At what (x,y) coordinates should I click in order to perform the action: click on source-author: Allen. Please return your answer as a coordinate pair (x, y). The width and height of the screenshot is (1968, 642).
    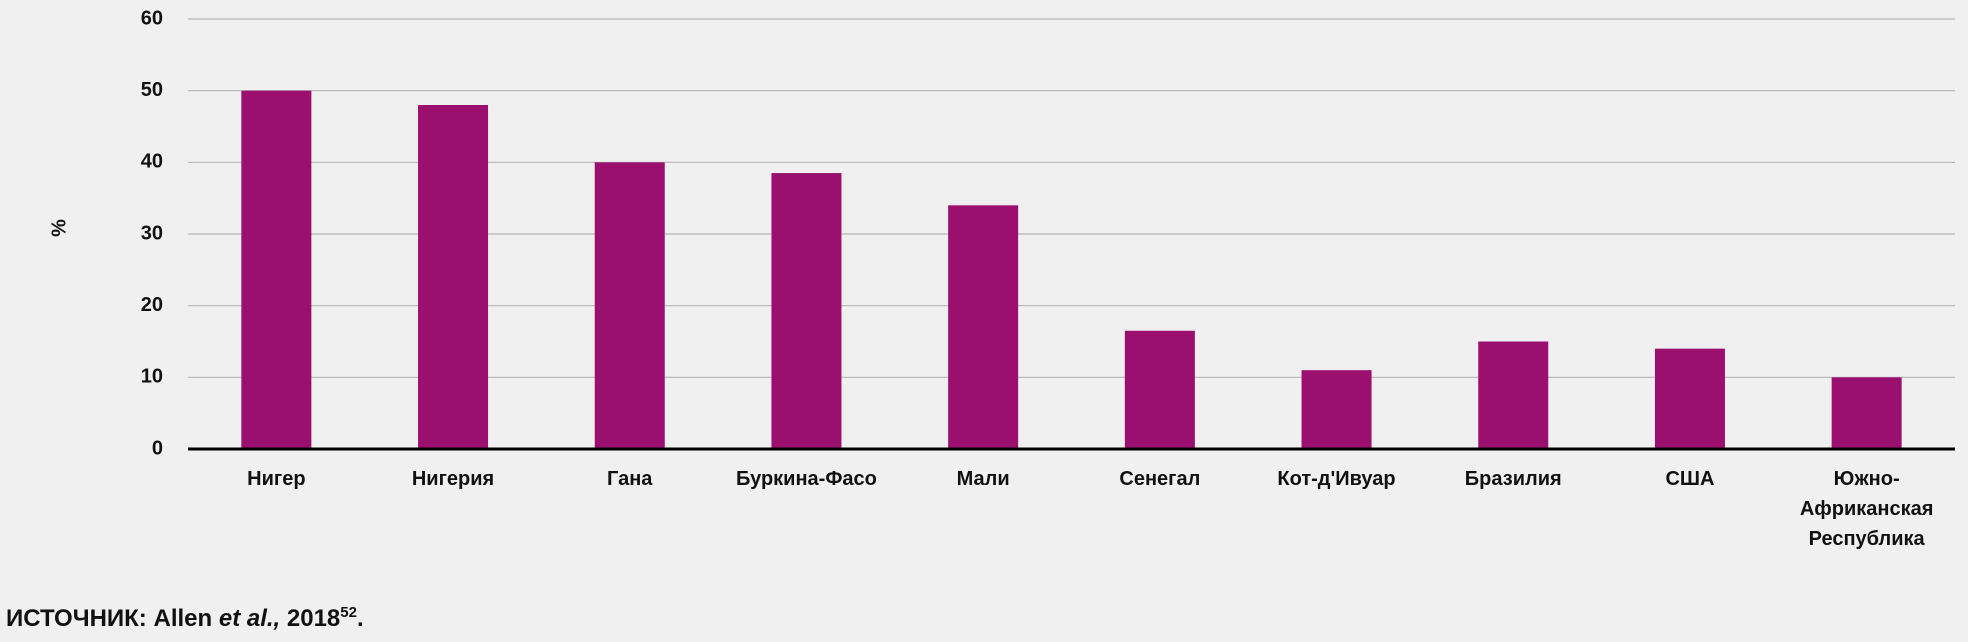
    Looking at the image, I should click on (183, 618).